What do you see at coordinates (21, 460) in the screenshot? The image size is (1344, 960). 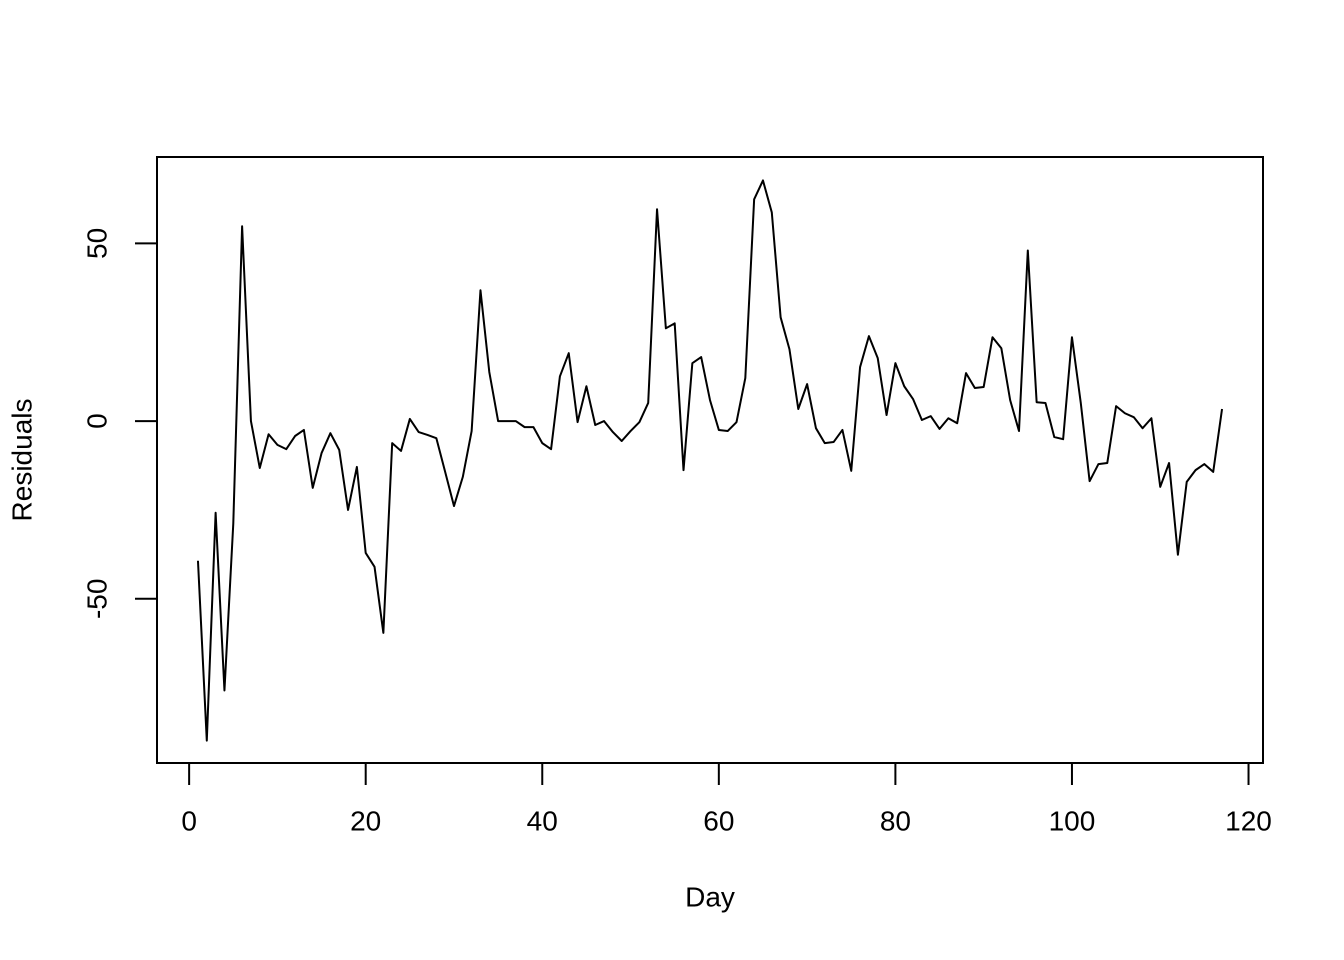 I see `y-axis-title: Residuals` at bounding box center [21, 460].